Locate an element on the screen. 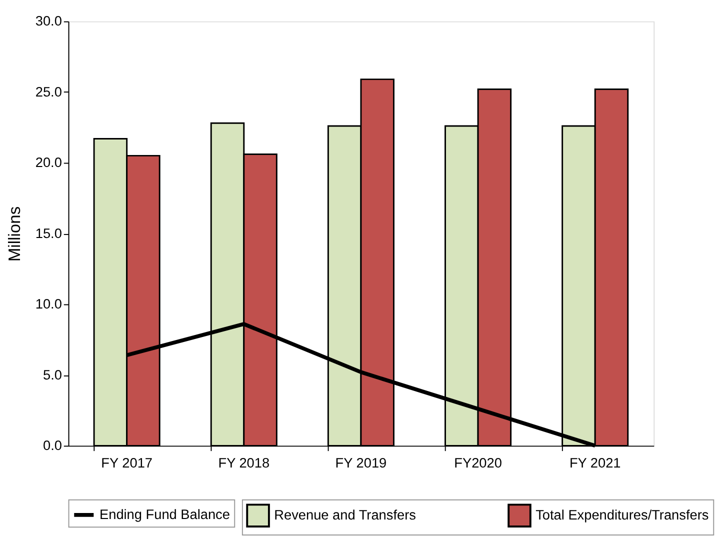  y-tick-label: 30.0 is located at coordinates (48, 21).